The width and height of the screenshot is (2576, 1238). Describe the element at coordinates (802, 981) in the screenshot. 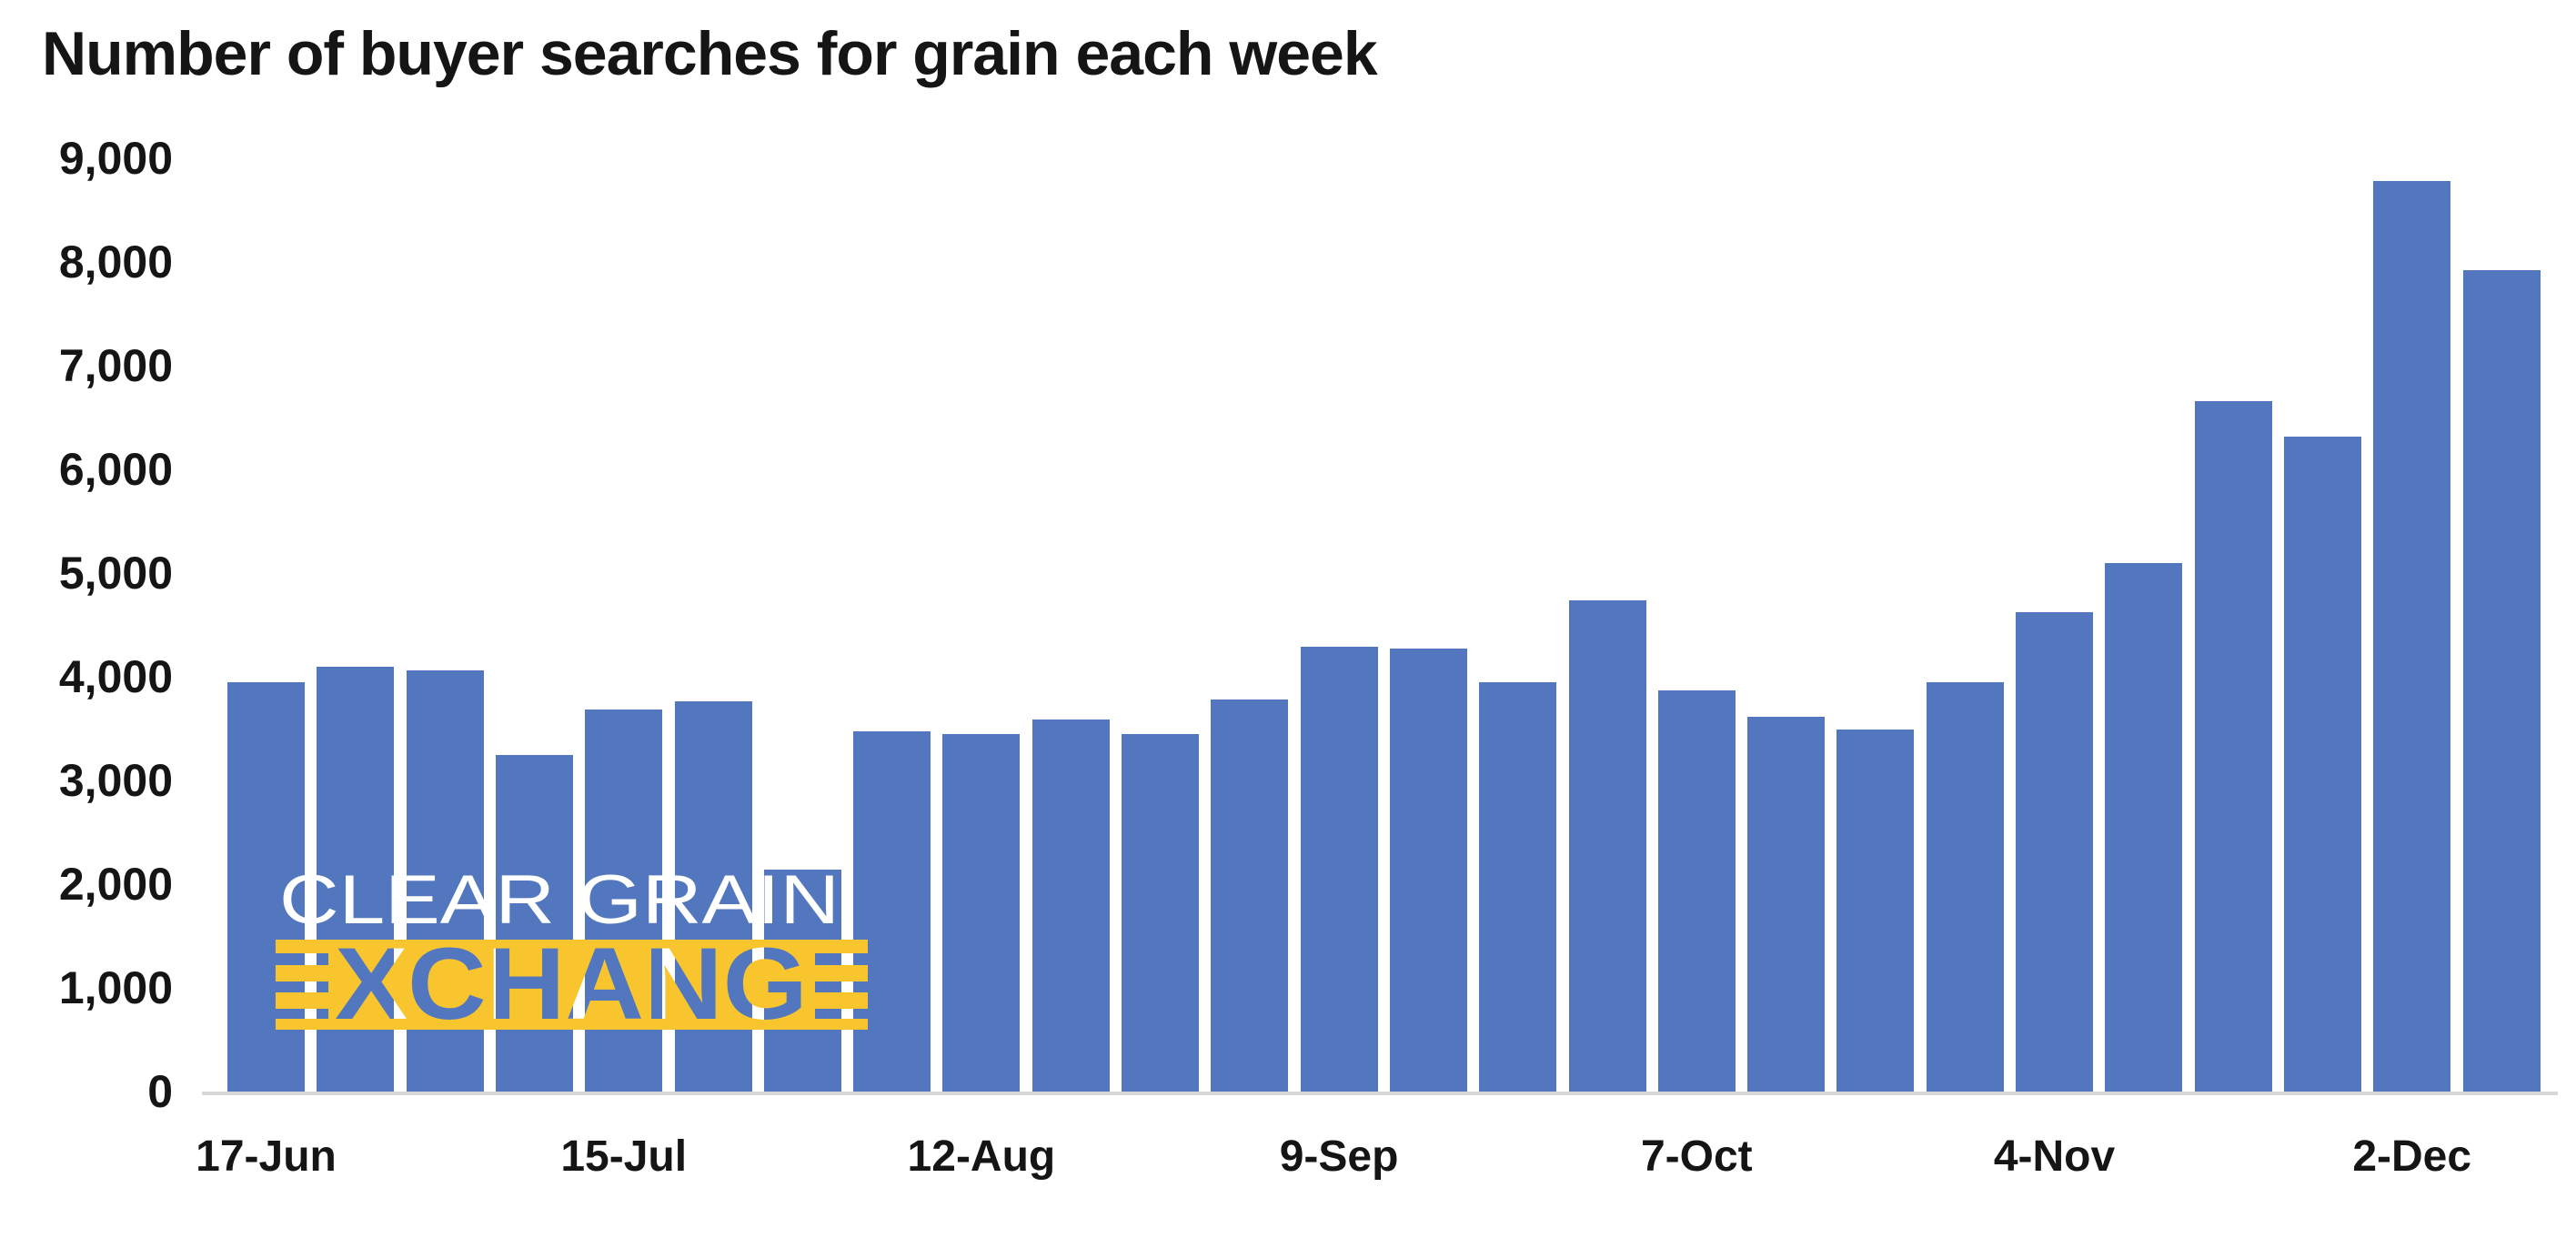

I see `bar-29-Jul` at that location.